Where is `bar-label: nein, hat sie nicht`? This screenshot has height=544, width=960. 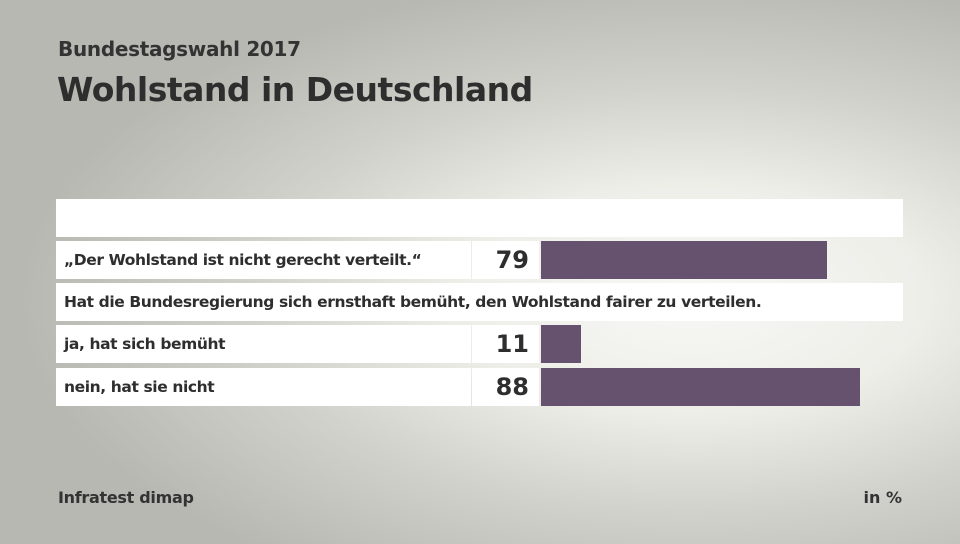
bar-label: nein, hat sie nicht is located at coordinates (263, 387).